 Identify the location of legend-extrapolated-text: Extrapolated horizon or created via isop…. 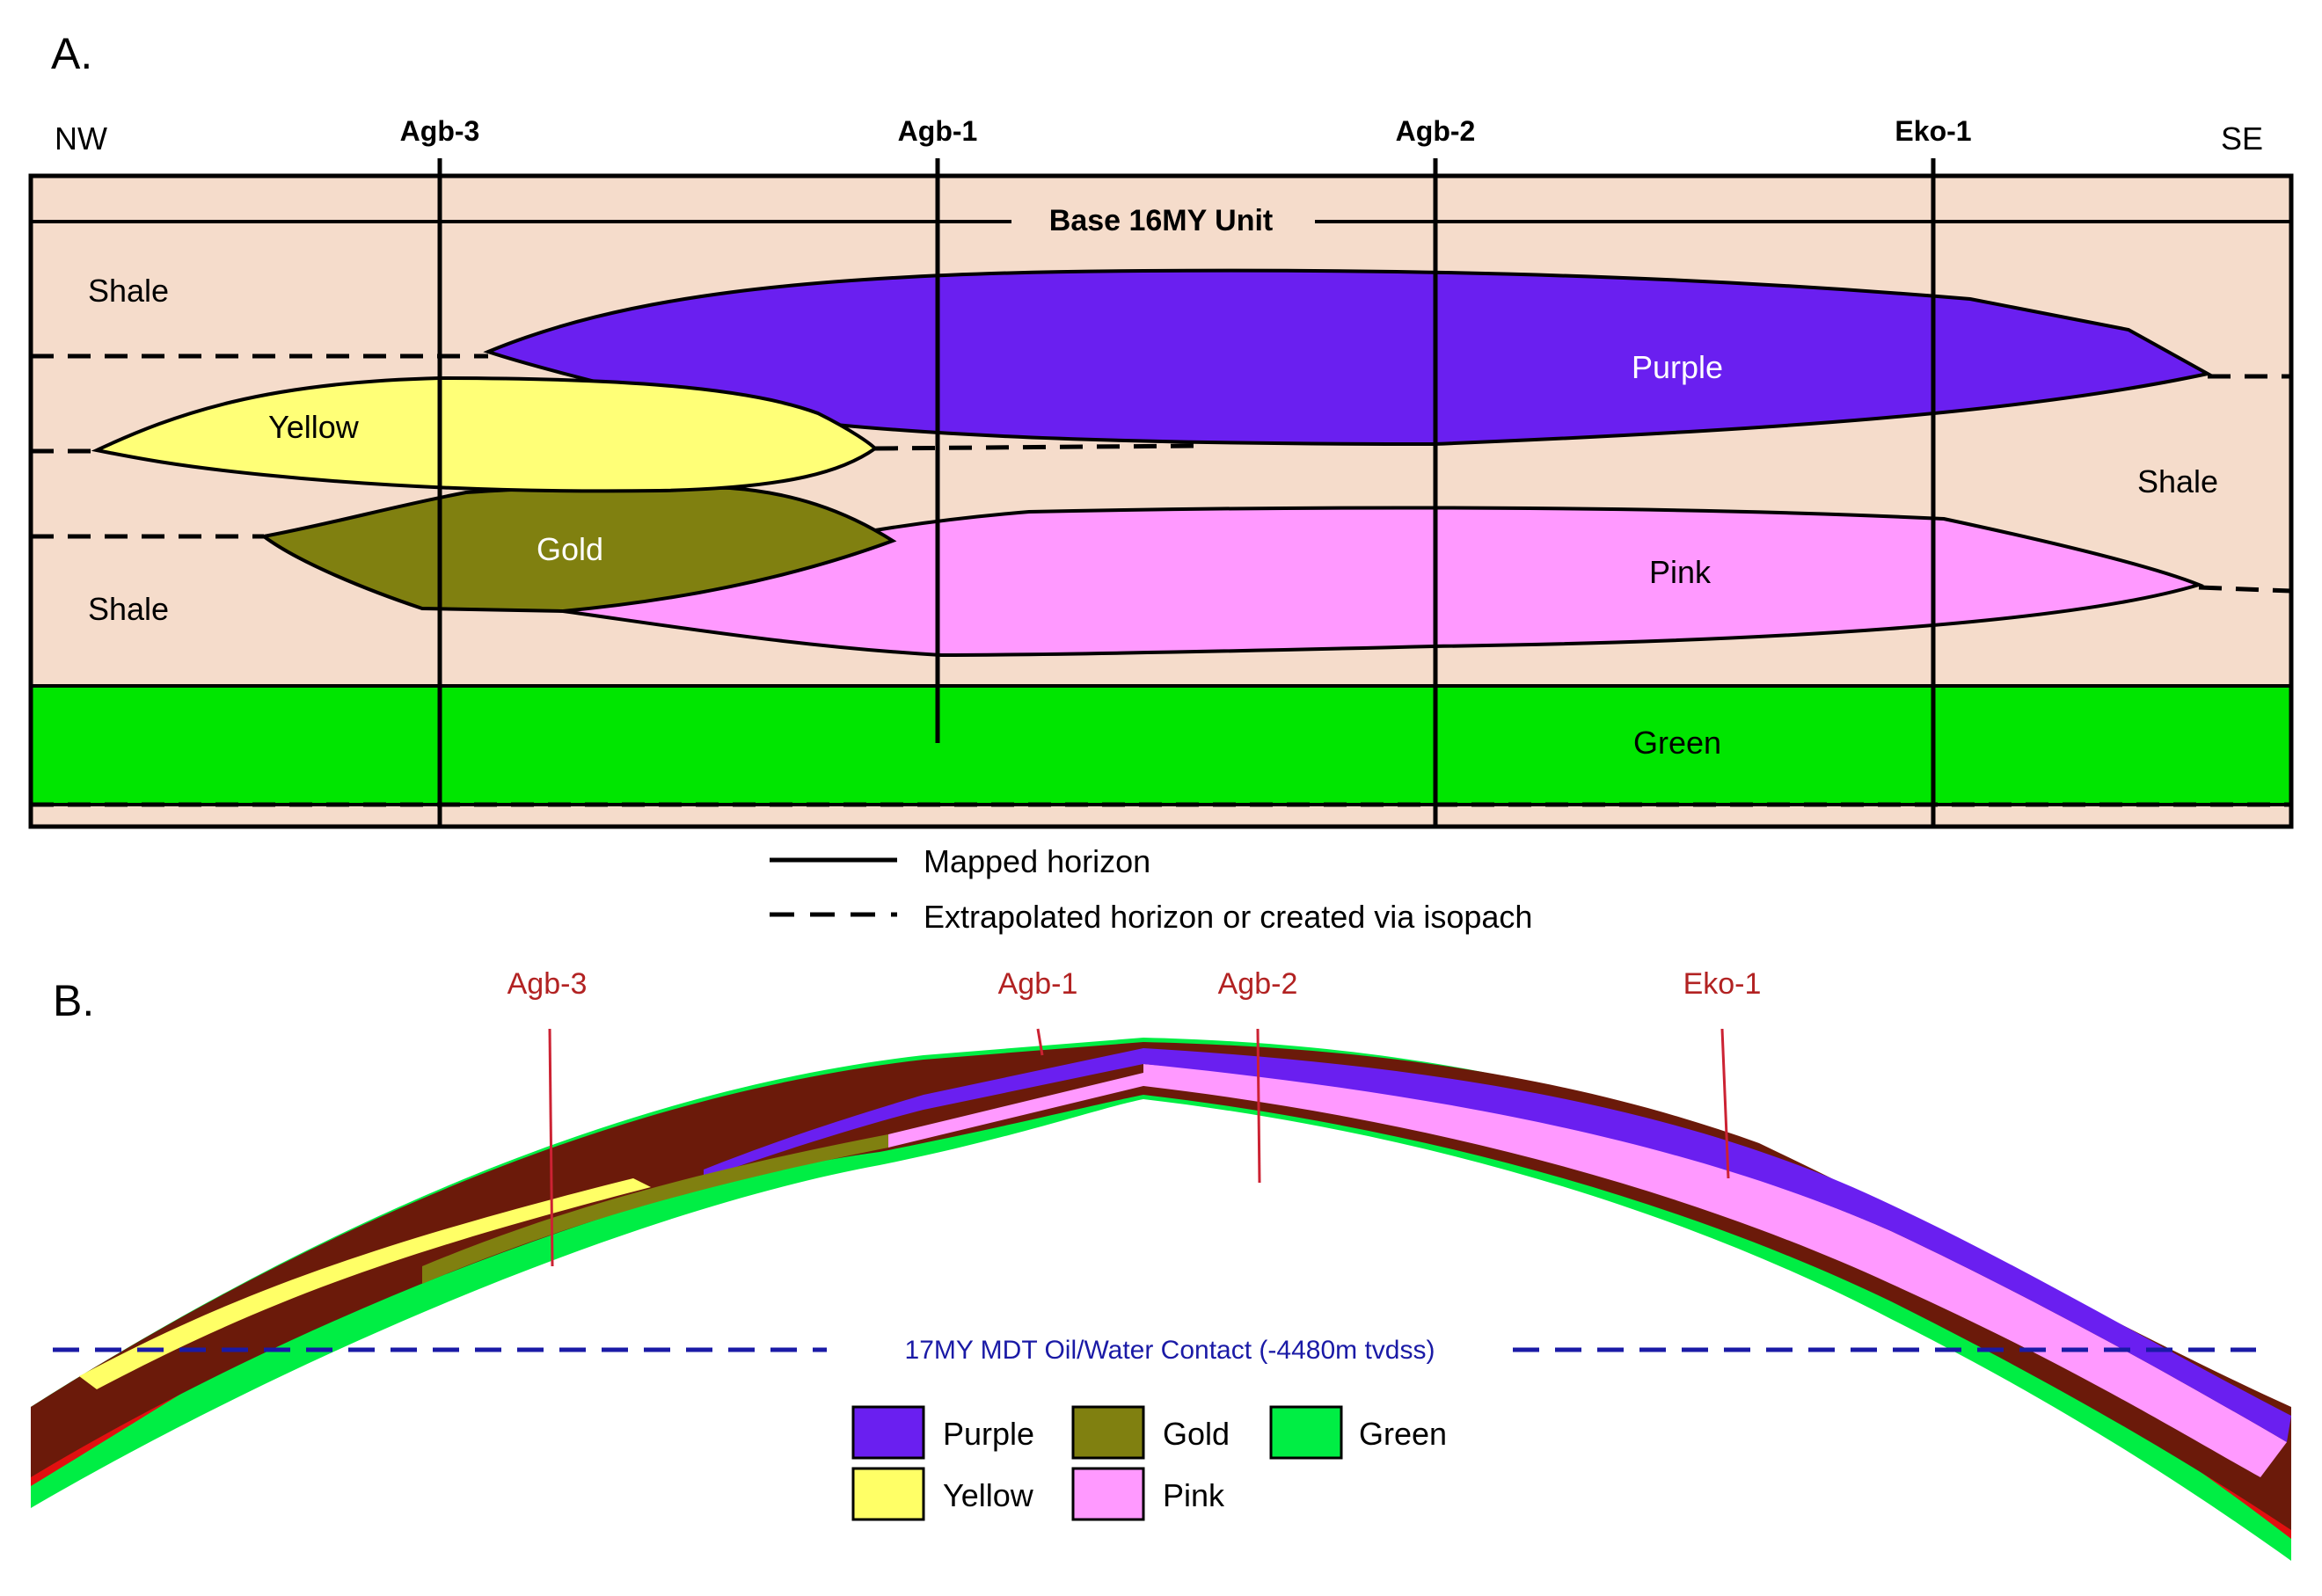
(1228, 917).